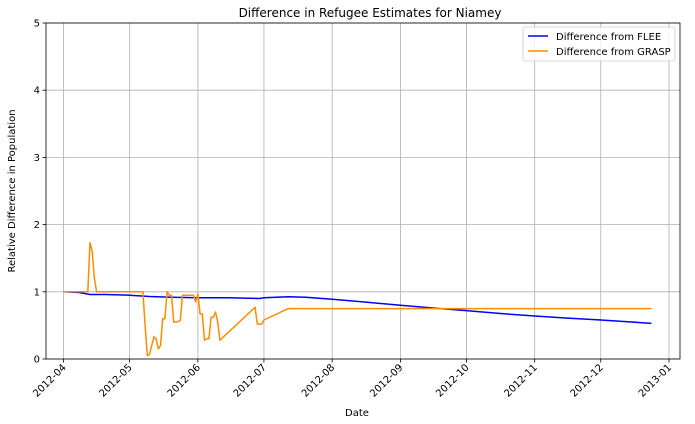 Image resolution: width=695 pixels, height=424 pixels. What do you see at coordinates (37, 158) in the screenshot?
I see `y-tick-label: 3` at bounding box center [37, 158].